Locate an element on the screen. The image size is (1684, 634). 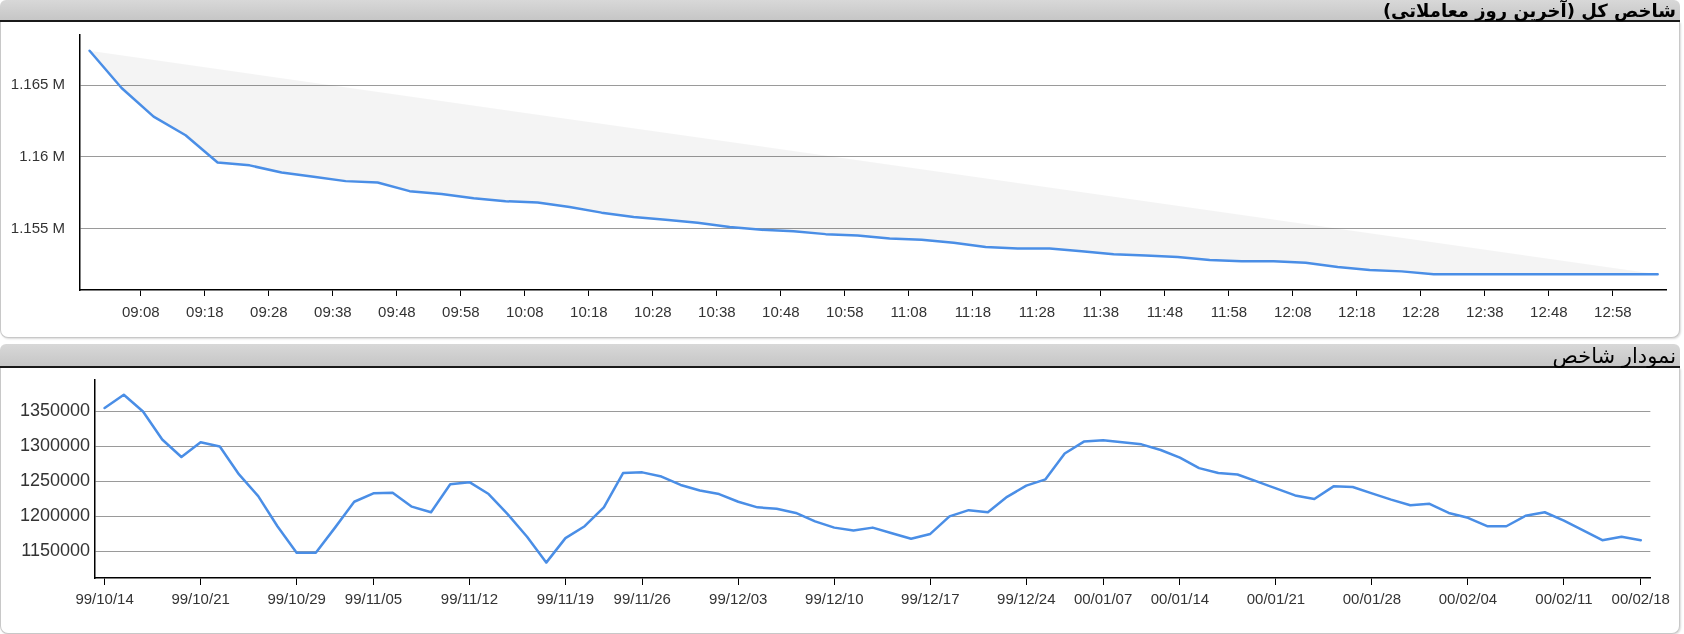
x-tick-label: 11:58 is located at coordinates (1229, 312).